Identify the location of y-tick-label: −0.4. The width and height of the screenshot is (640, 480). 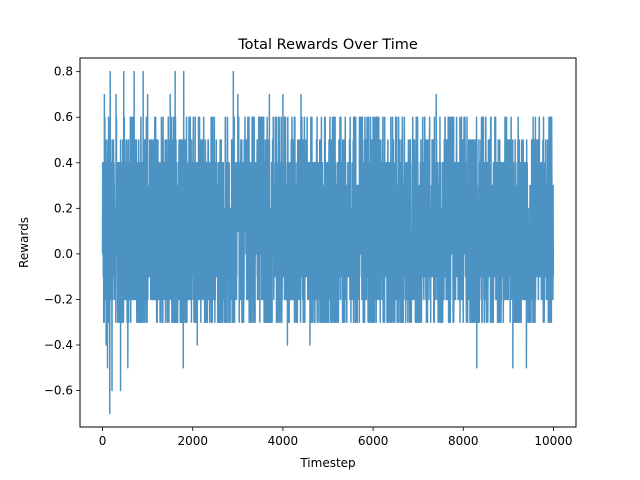
(58, 345).